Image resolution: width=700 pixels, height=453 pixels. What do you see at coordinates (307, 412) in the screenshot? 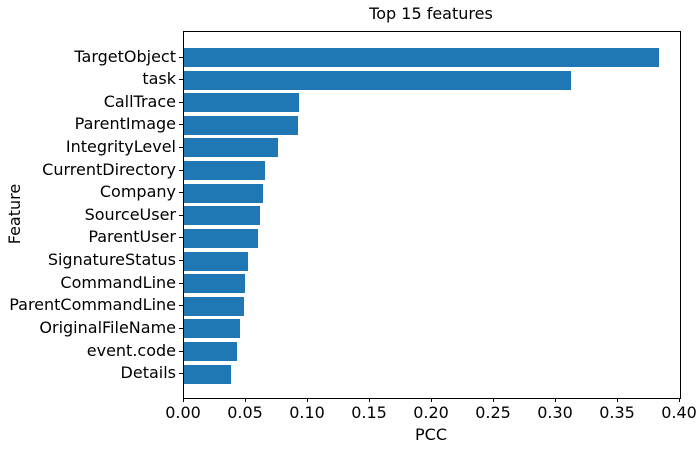
I see `x-tick-label: 0.10` at bounding box center [307, 412].